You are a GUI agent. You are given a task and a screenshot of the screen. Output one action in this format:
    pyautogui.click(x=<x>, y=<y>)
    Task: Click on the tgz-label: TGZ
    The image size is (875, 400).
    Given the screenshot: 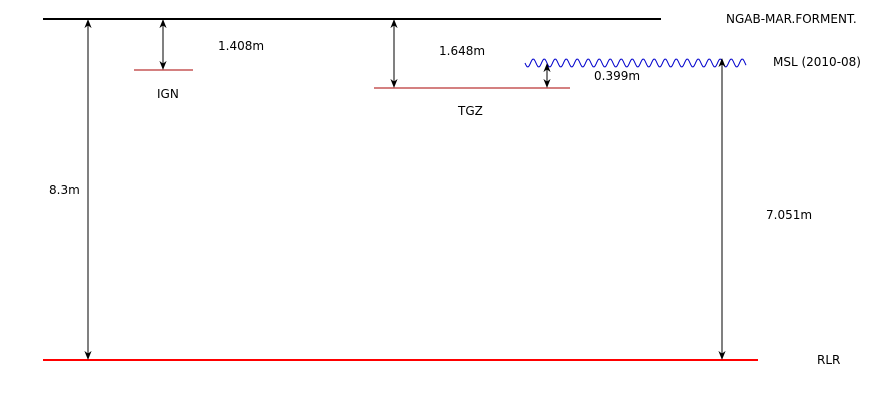 What is the action you would take?
    pyautogui.click(x=470, y=111)
    